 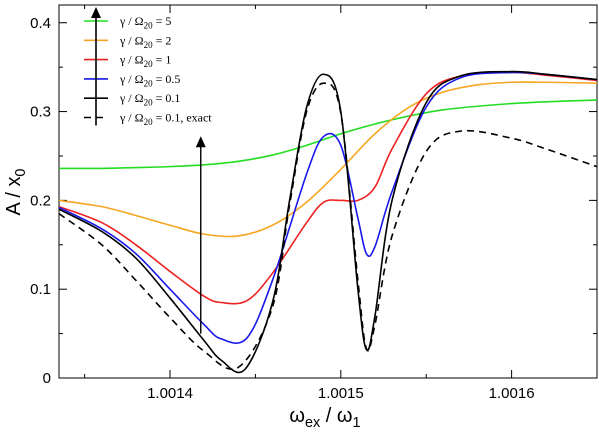 I want to click on y-axis-label: A / x0, so click(x=16, y=192).